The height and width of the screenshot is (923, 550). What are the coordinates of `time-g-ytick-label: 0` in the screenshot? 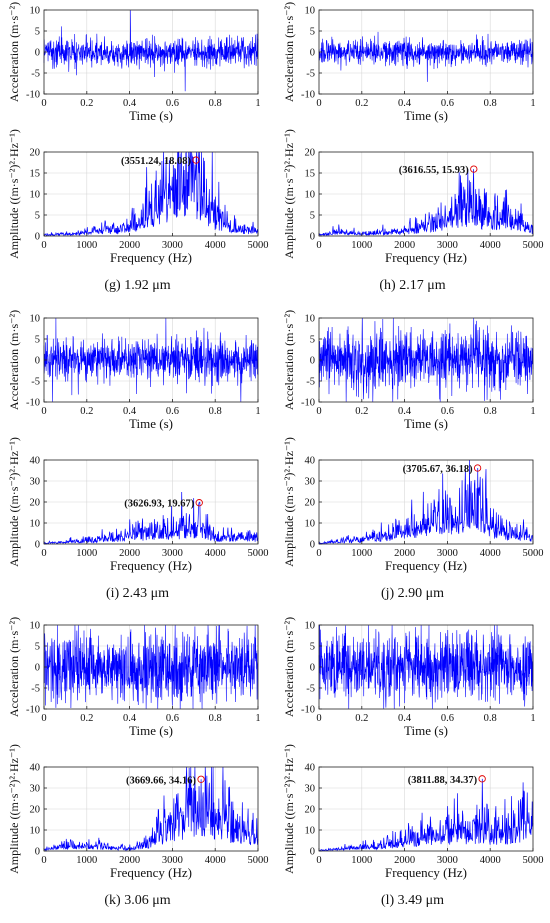 It's located at (37, 53).